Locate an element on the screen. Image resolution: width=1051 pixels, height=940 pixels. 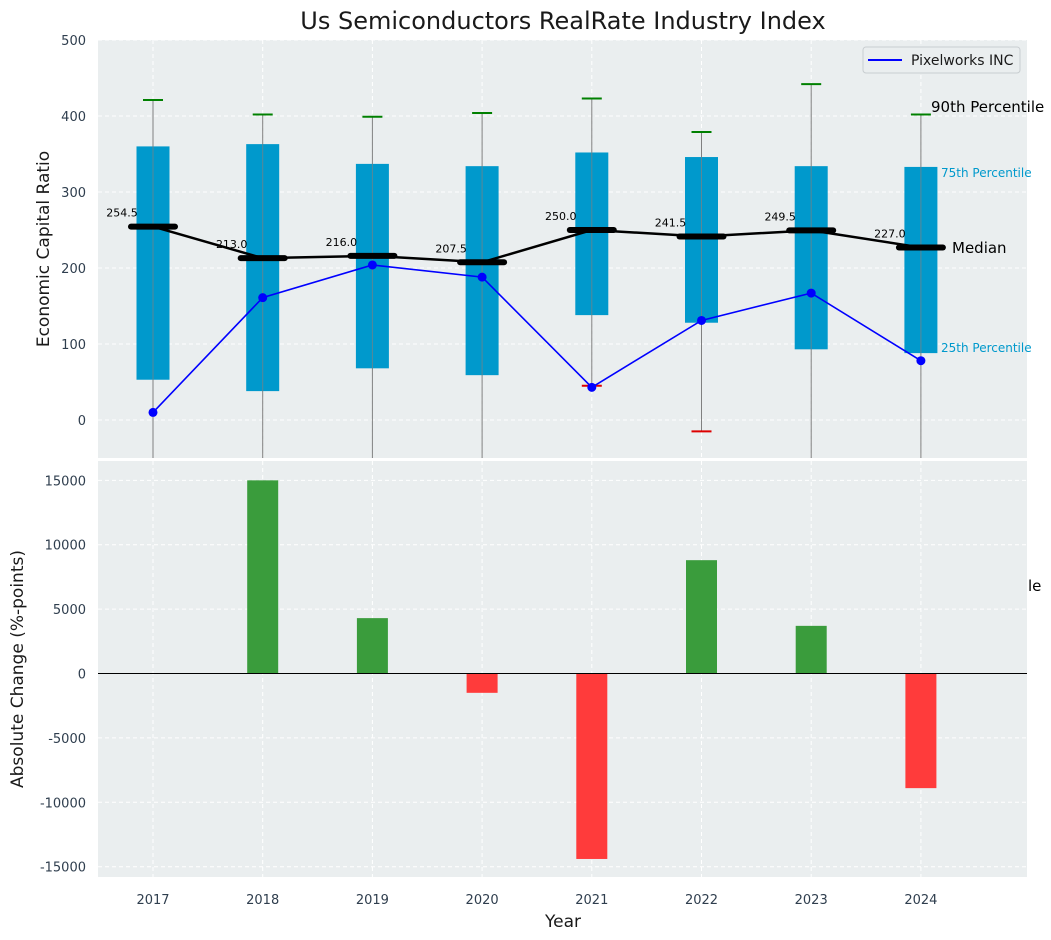
legend: Pixelworks INC is located at coordinates (941, 60).